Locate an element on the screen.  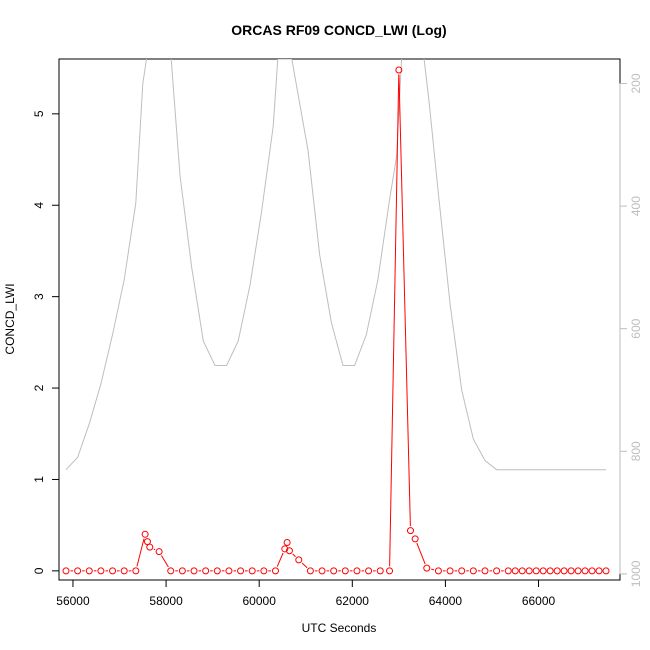
y-tick-label: 1 is located at coordinates (39, 479).